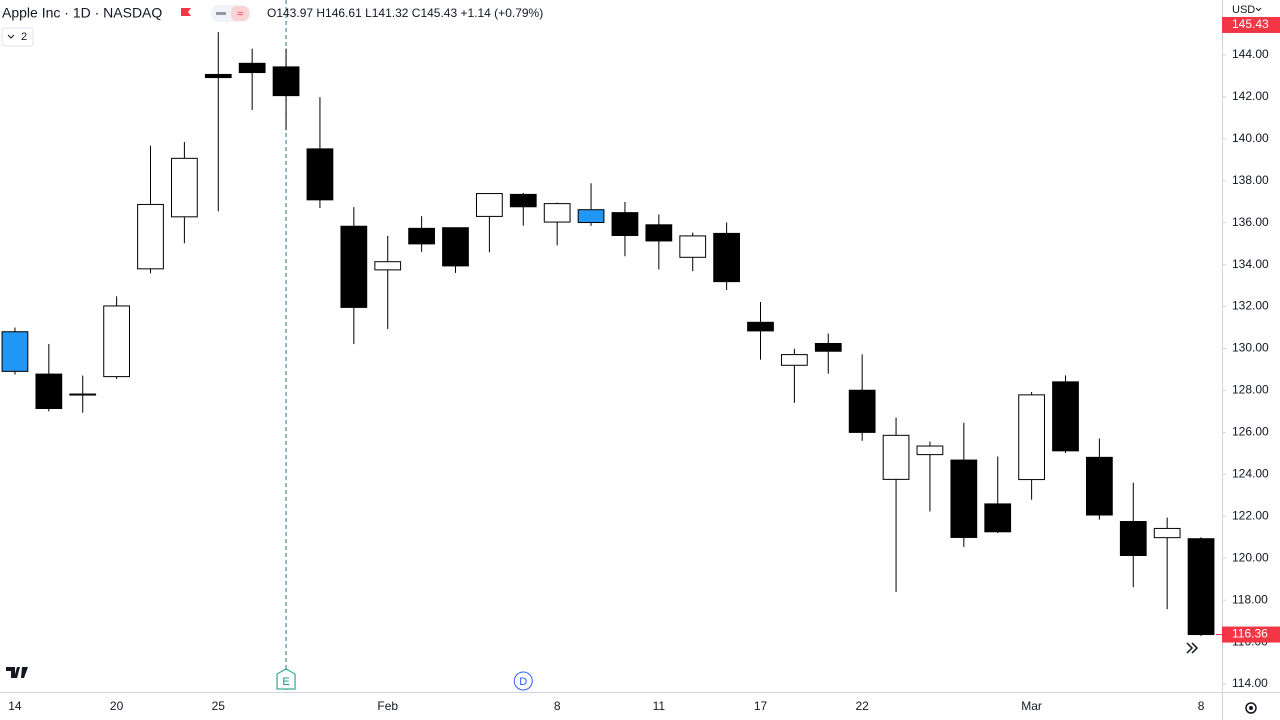 This screenshot has width=1280, height=720. What do you see at coordinates (24, 37) in the screenshot?
I see `pane-count: 2` at bounding box center [24, 37].